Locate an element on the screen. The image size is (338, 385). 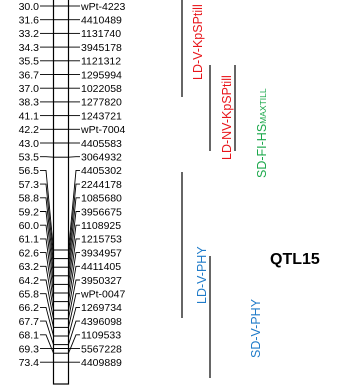
position-label: 57.3 is located at coordinates (29, 185).